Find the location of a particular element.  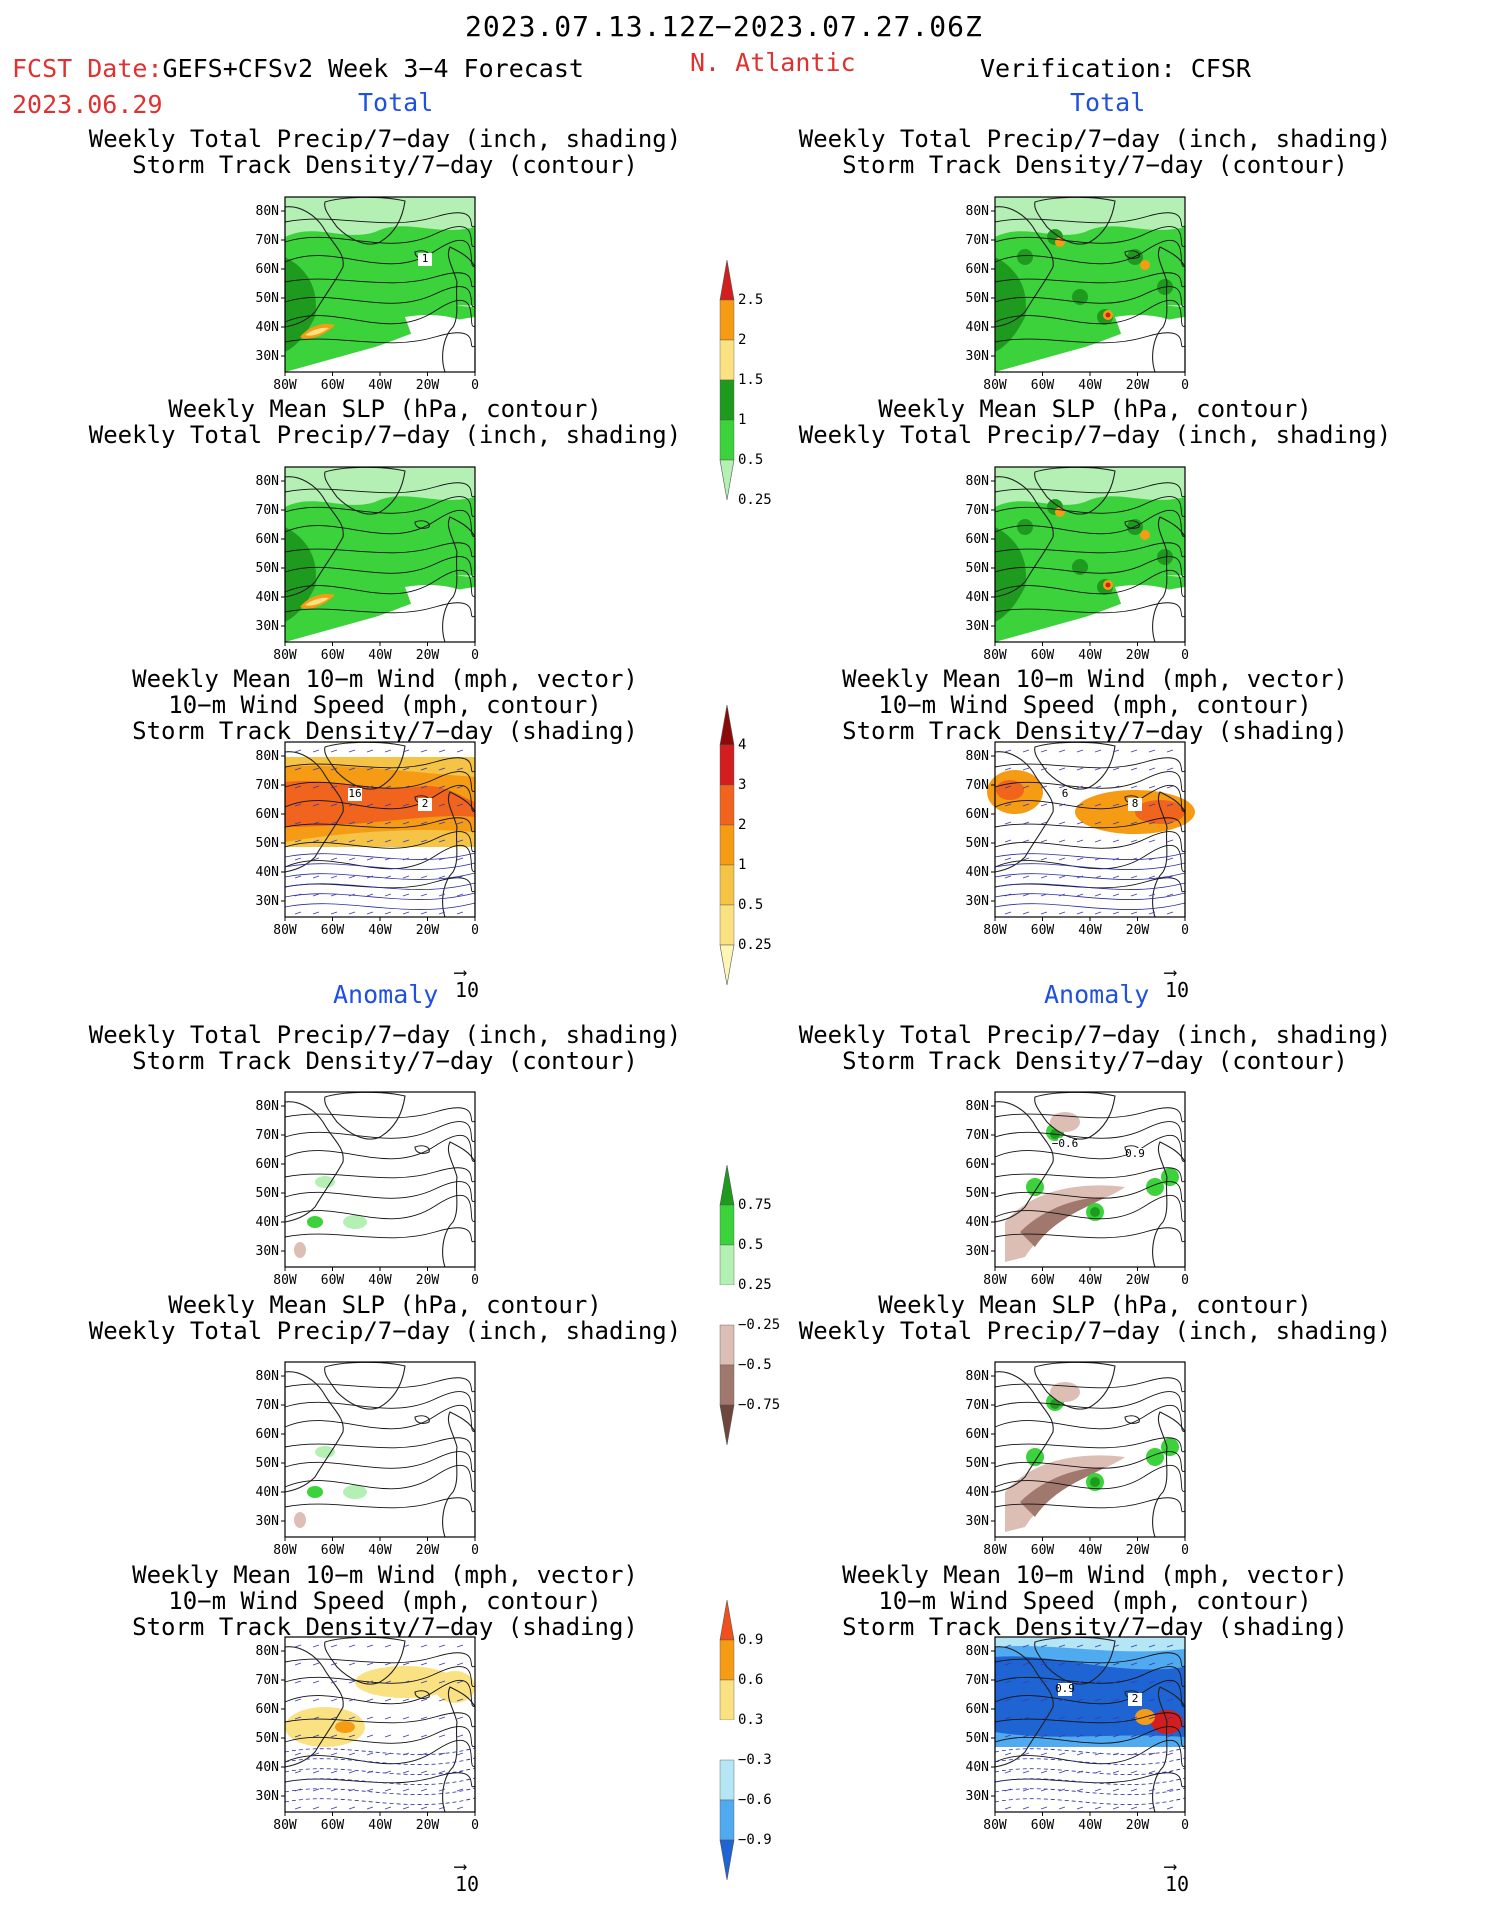

lon-tick-label: 20W is located at coordinates (1138, 1825).